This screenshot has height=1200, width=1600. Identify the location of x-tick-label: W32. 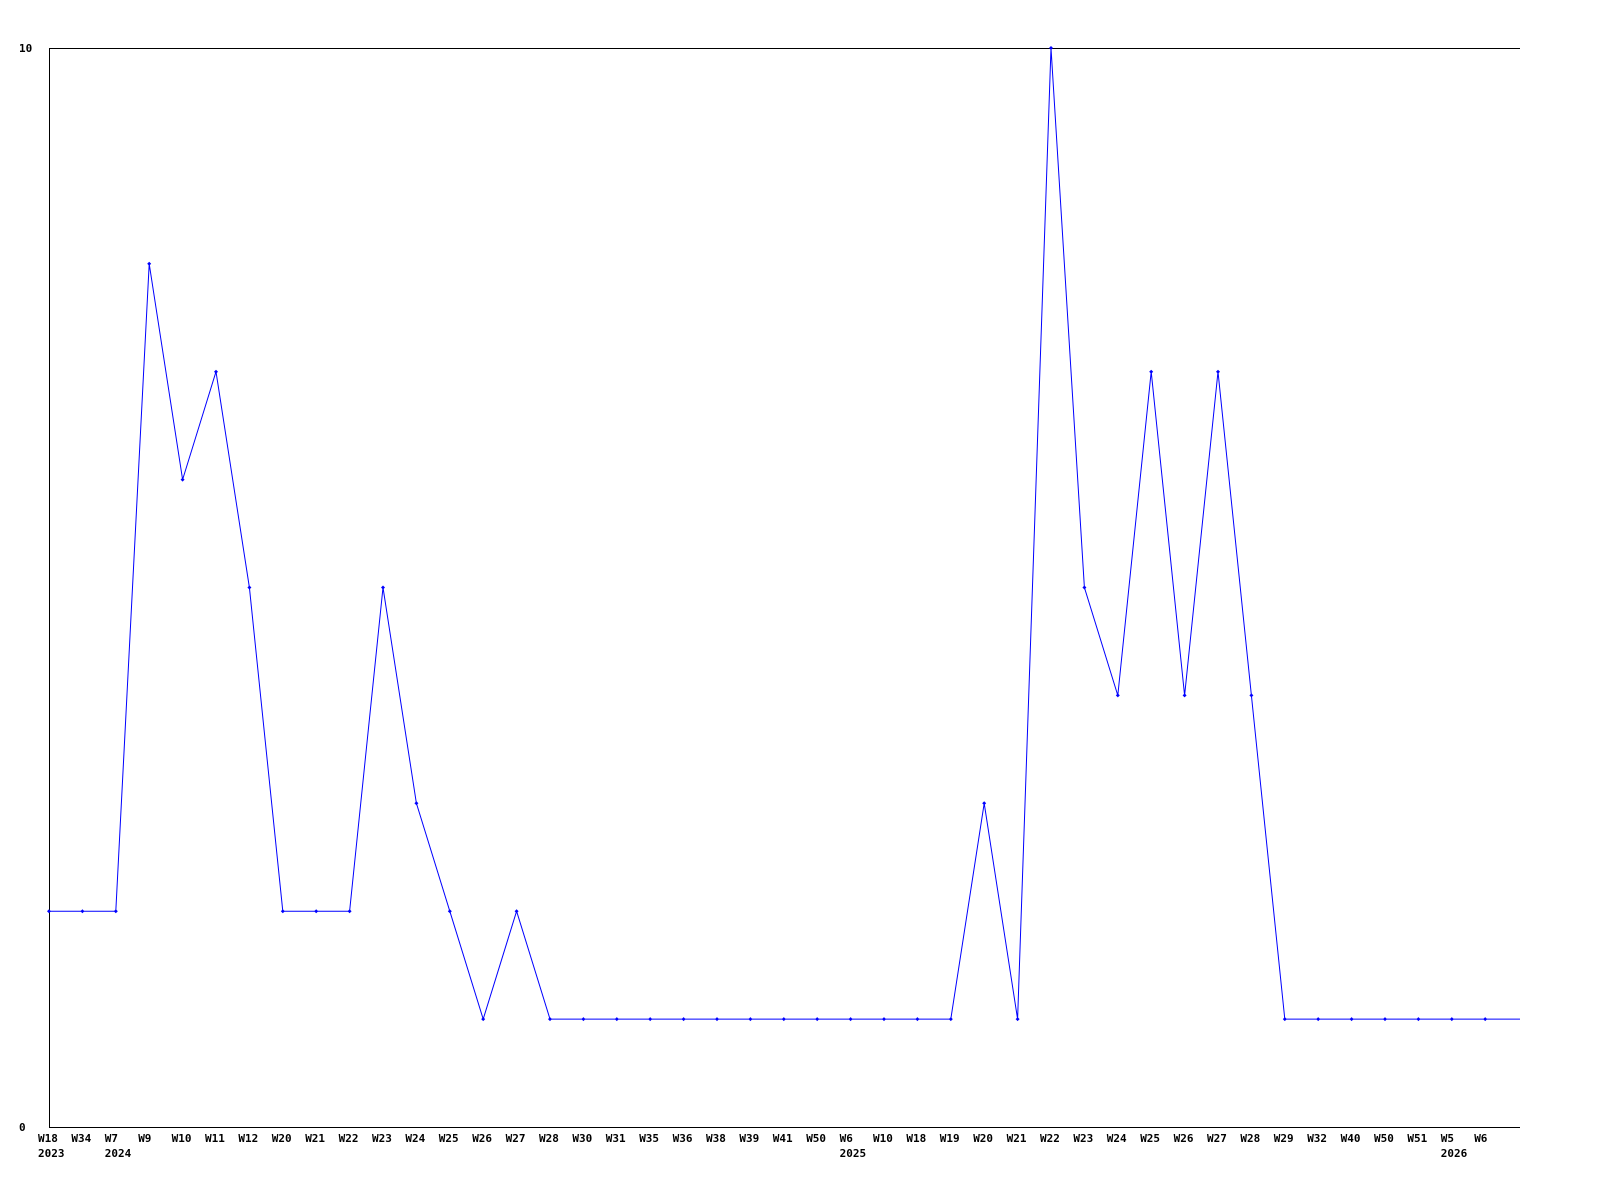
(1317, 1138).